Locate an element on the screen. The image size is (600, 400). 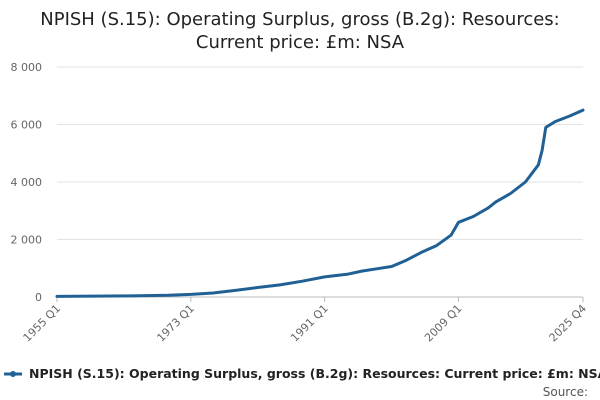
y-tick-label: 6 000 is located at coordinates (27, 125).